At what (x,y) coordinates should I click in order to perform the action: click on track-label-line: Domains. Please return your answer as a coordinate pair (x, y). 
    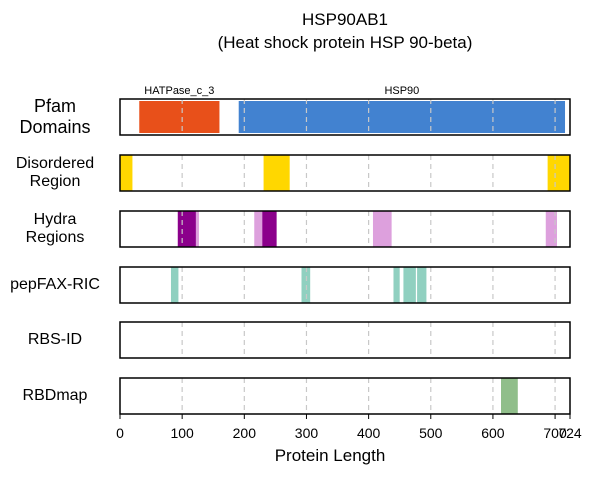
    Looking at the image, I should click on (55, 126).